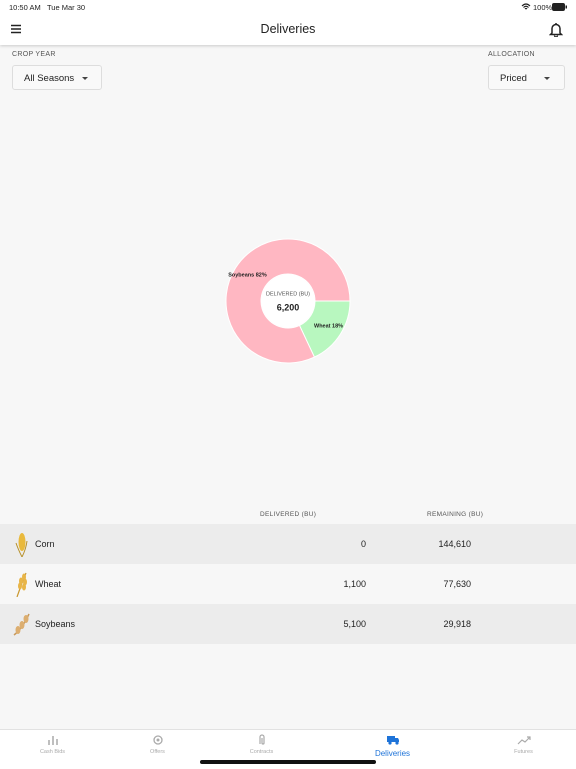  What do you see at coordinates (288, 514) in the screenshot?
I see `column-header: DELIVERED (BU)` at bounding box center [288, 514].